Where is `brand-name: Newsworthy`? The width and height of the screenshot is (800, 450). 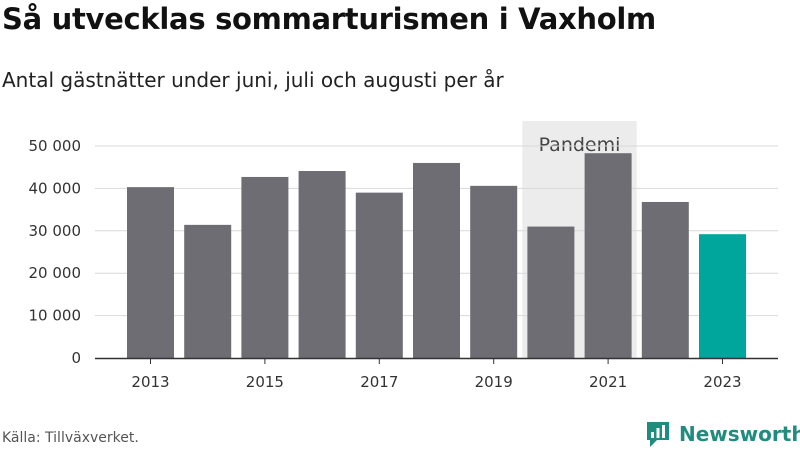
brand-name: Newsworthy is located at coordinates (739, 434).